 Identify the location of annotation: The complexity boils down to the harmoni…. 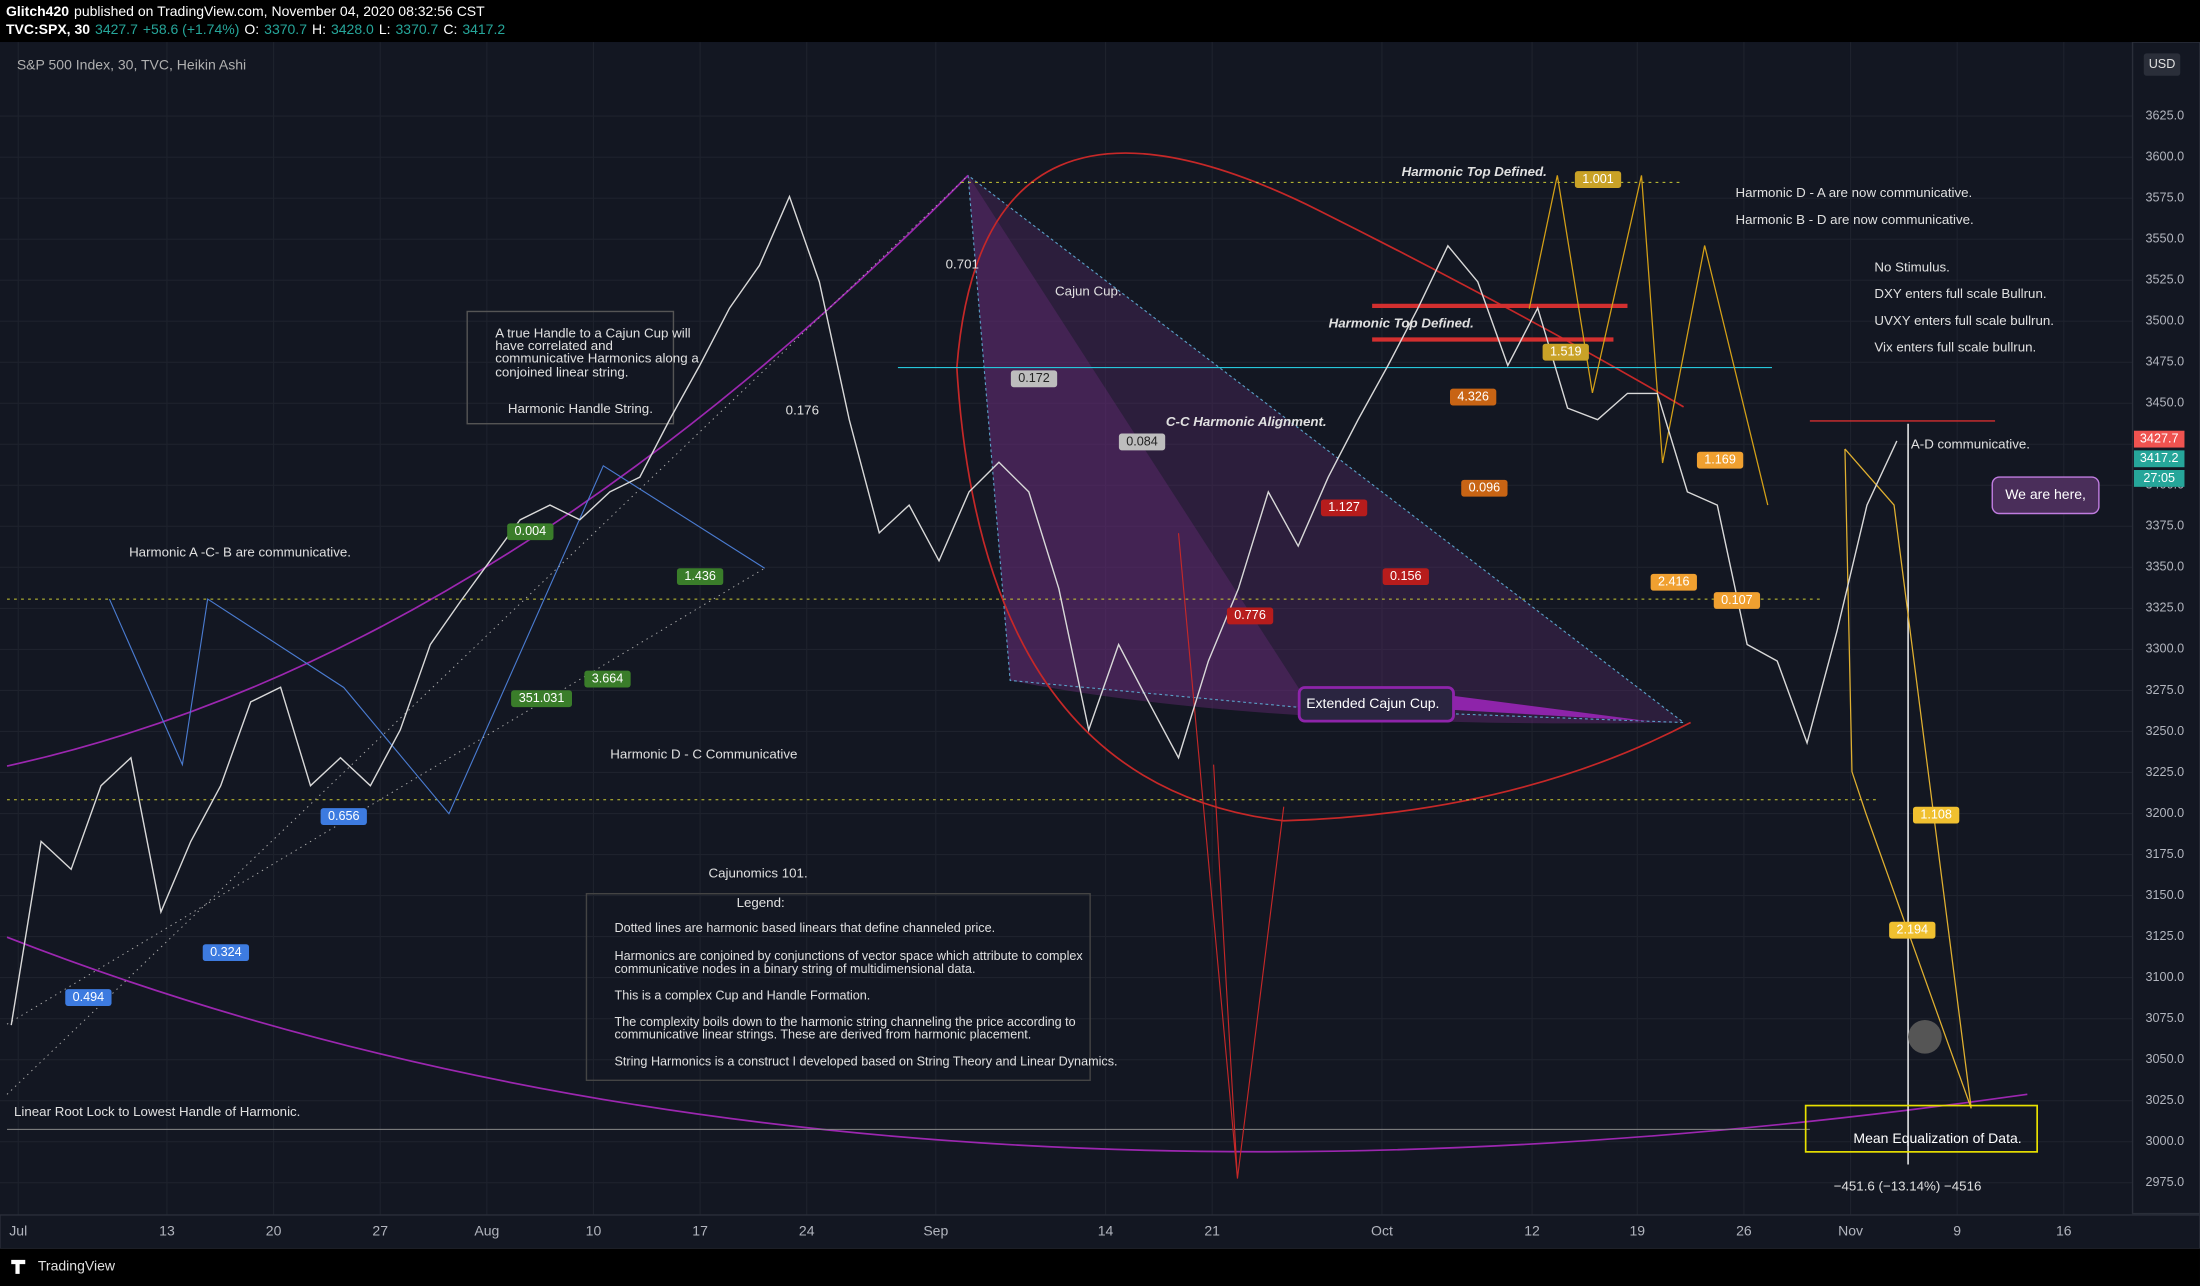
(845, 1022).